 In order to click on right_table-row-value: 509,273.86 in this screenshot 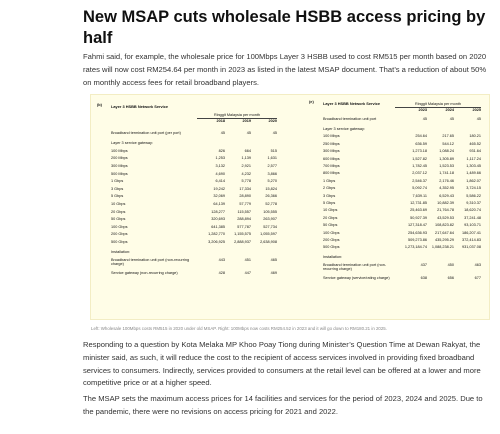, I will do `click(417, 239)`.